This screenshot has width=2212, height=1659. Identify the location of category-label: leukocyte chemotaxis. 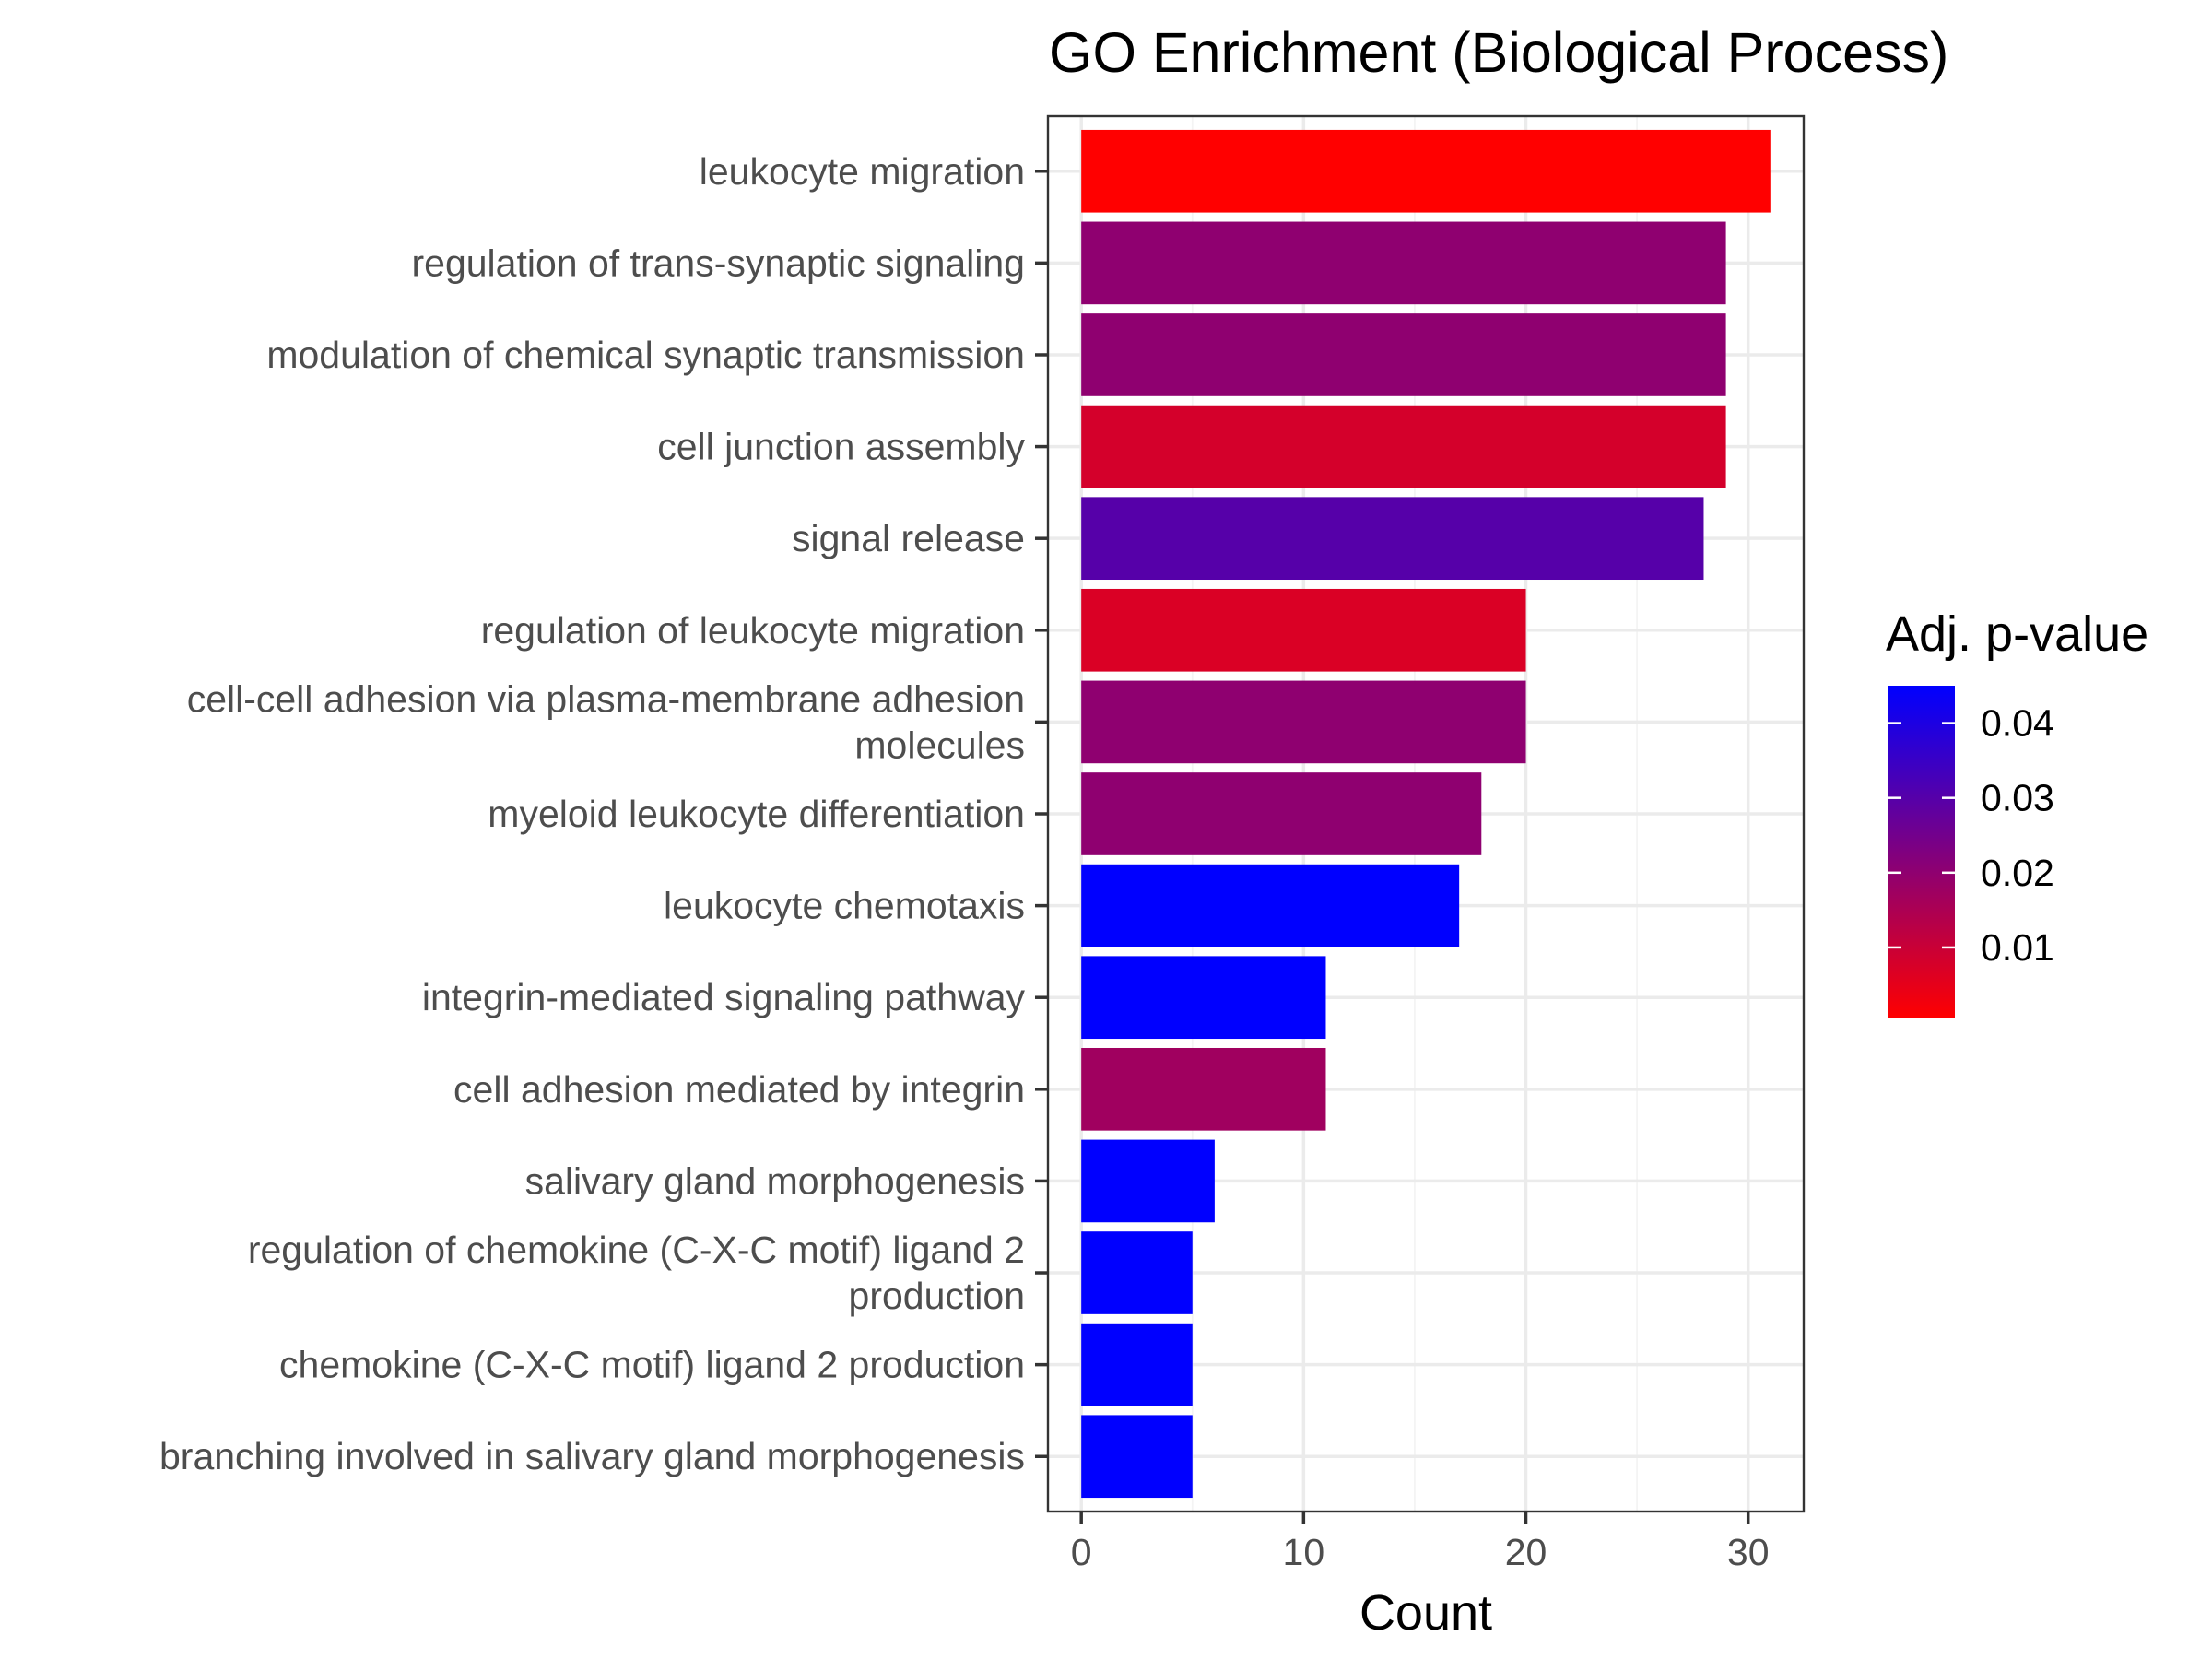
(844, 906).